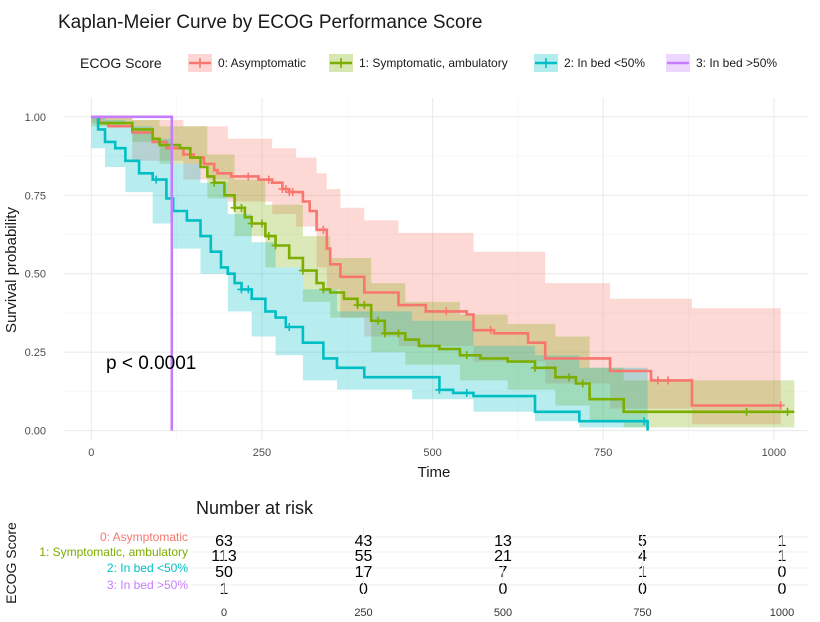 Image resolution: width=820 pixels, height=622 pixels. What do you see at coordinates (151, 363) in the screenshot?
I see `p-value-annotation: p < 0.0001` at bounding box center [151, 363].